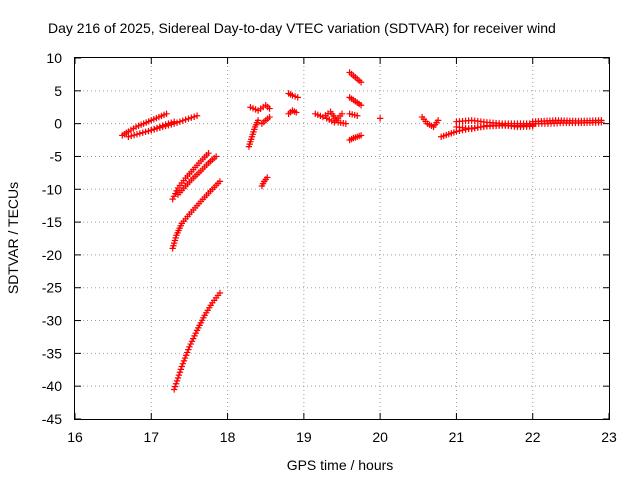  I want to click on y-tick-label: -5, so click(56, 156).